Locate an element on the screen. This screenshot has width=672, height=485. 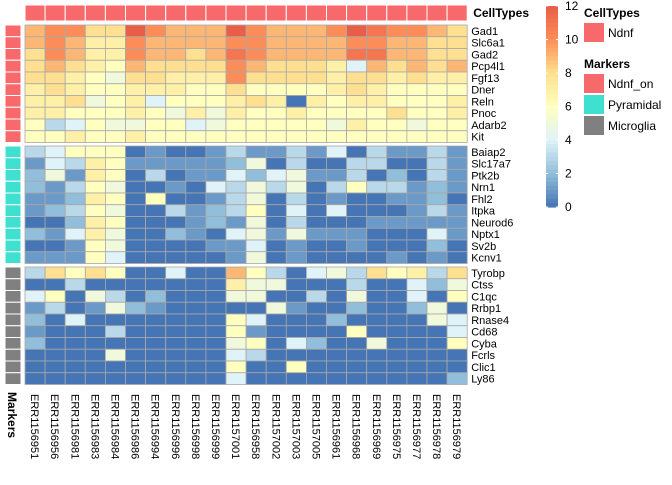
gene-label: C1qc is located at coordinates (484, 297).